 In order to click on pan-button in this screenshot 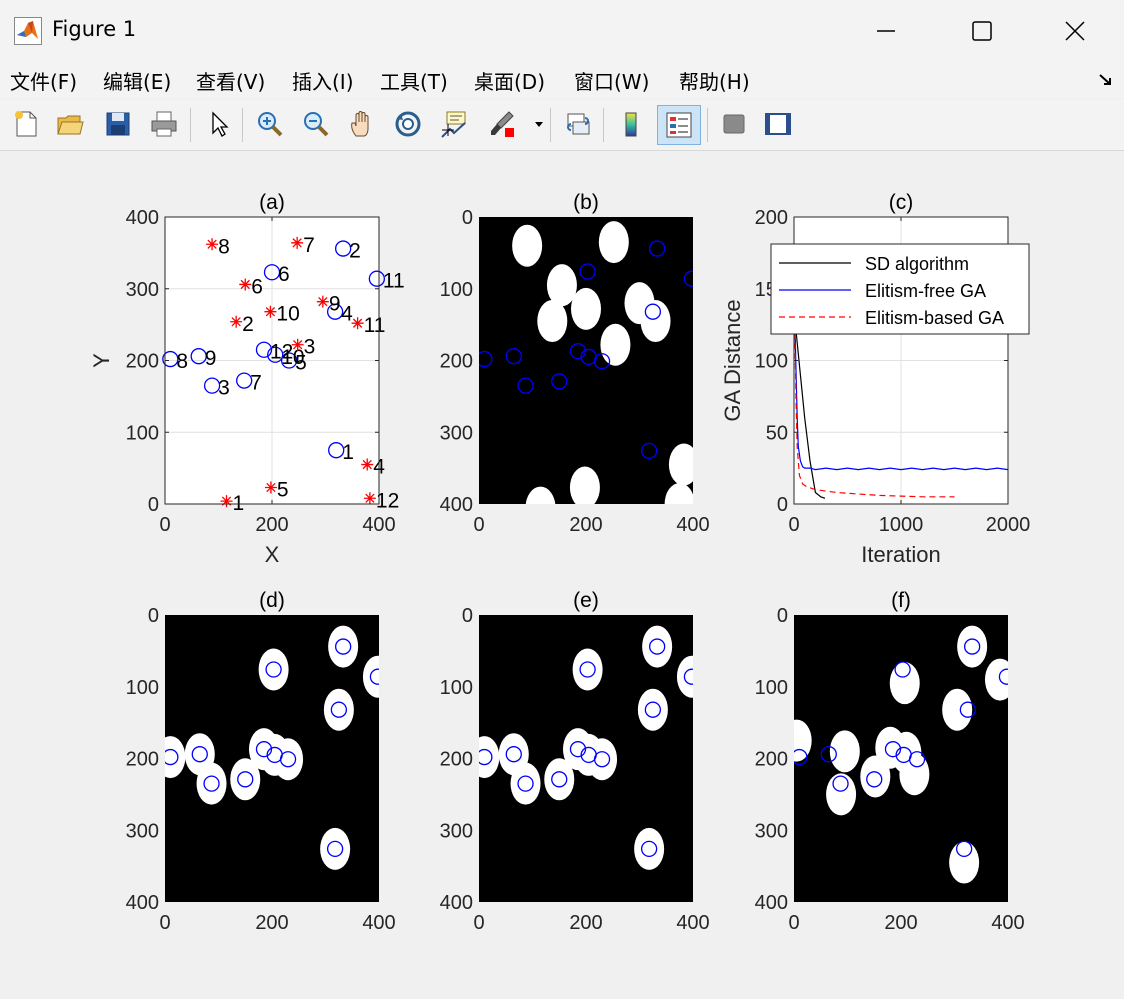, I will do `click(362, 124)`.